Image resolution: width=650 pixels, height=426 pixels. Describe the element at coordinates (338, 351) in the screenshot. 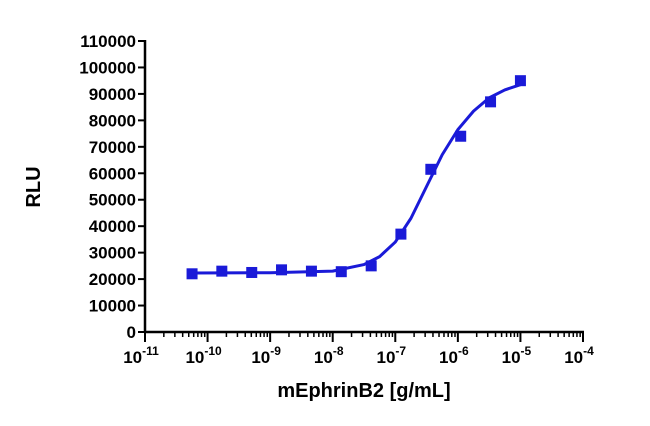

I see `x-tick-exponent: -8` at that location.